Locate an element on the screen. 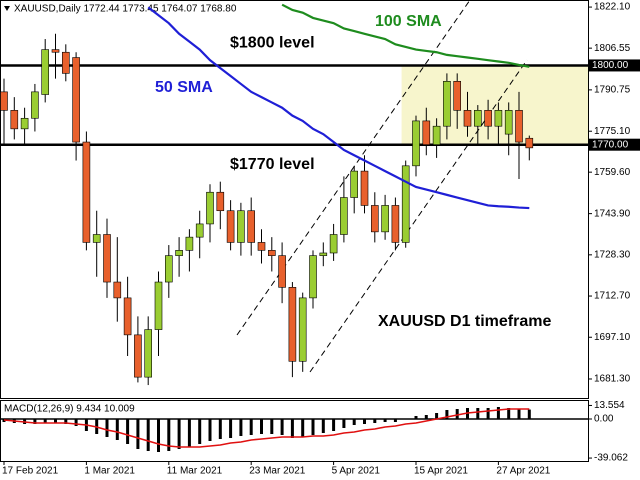  y-tick-label: 1681.30 is located at coordinates (612, 379).